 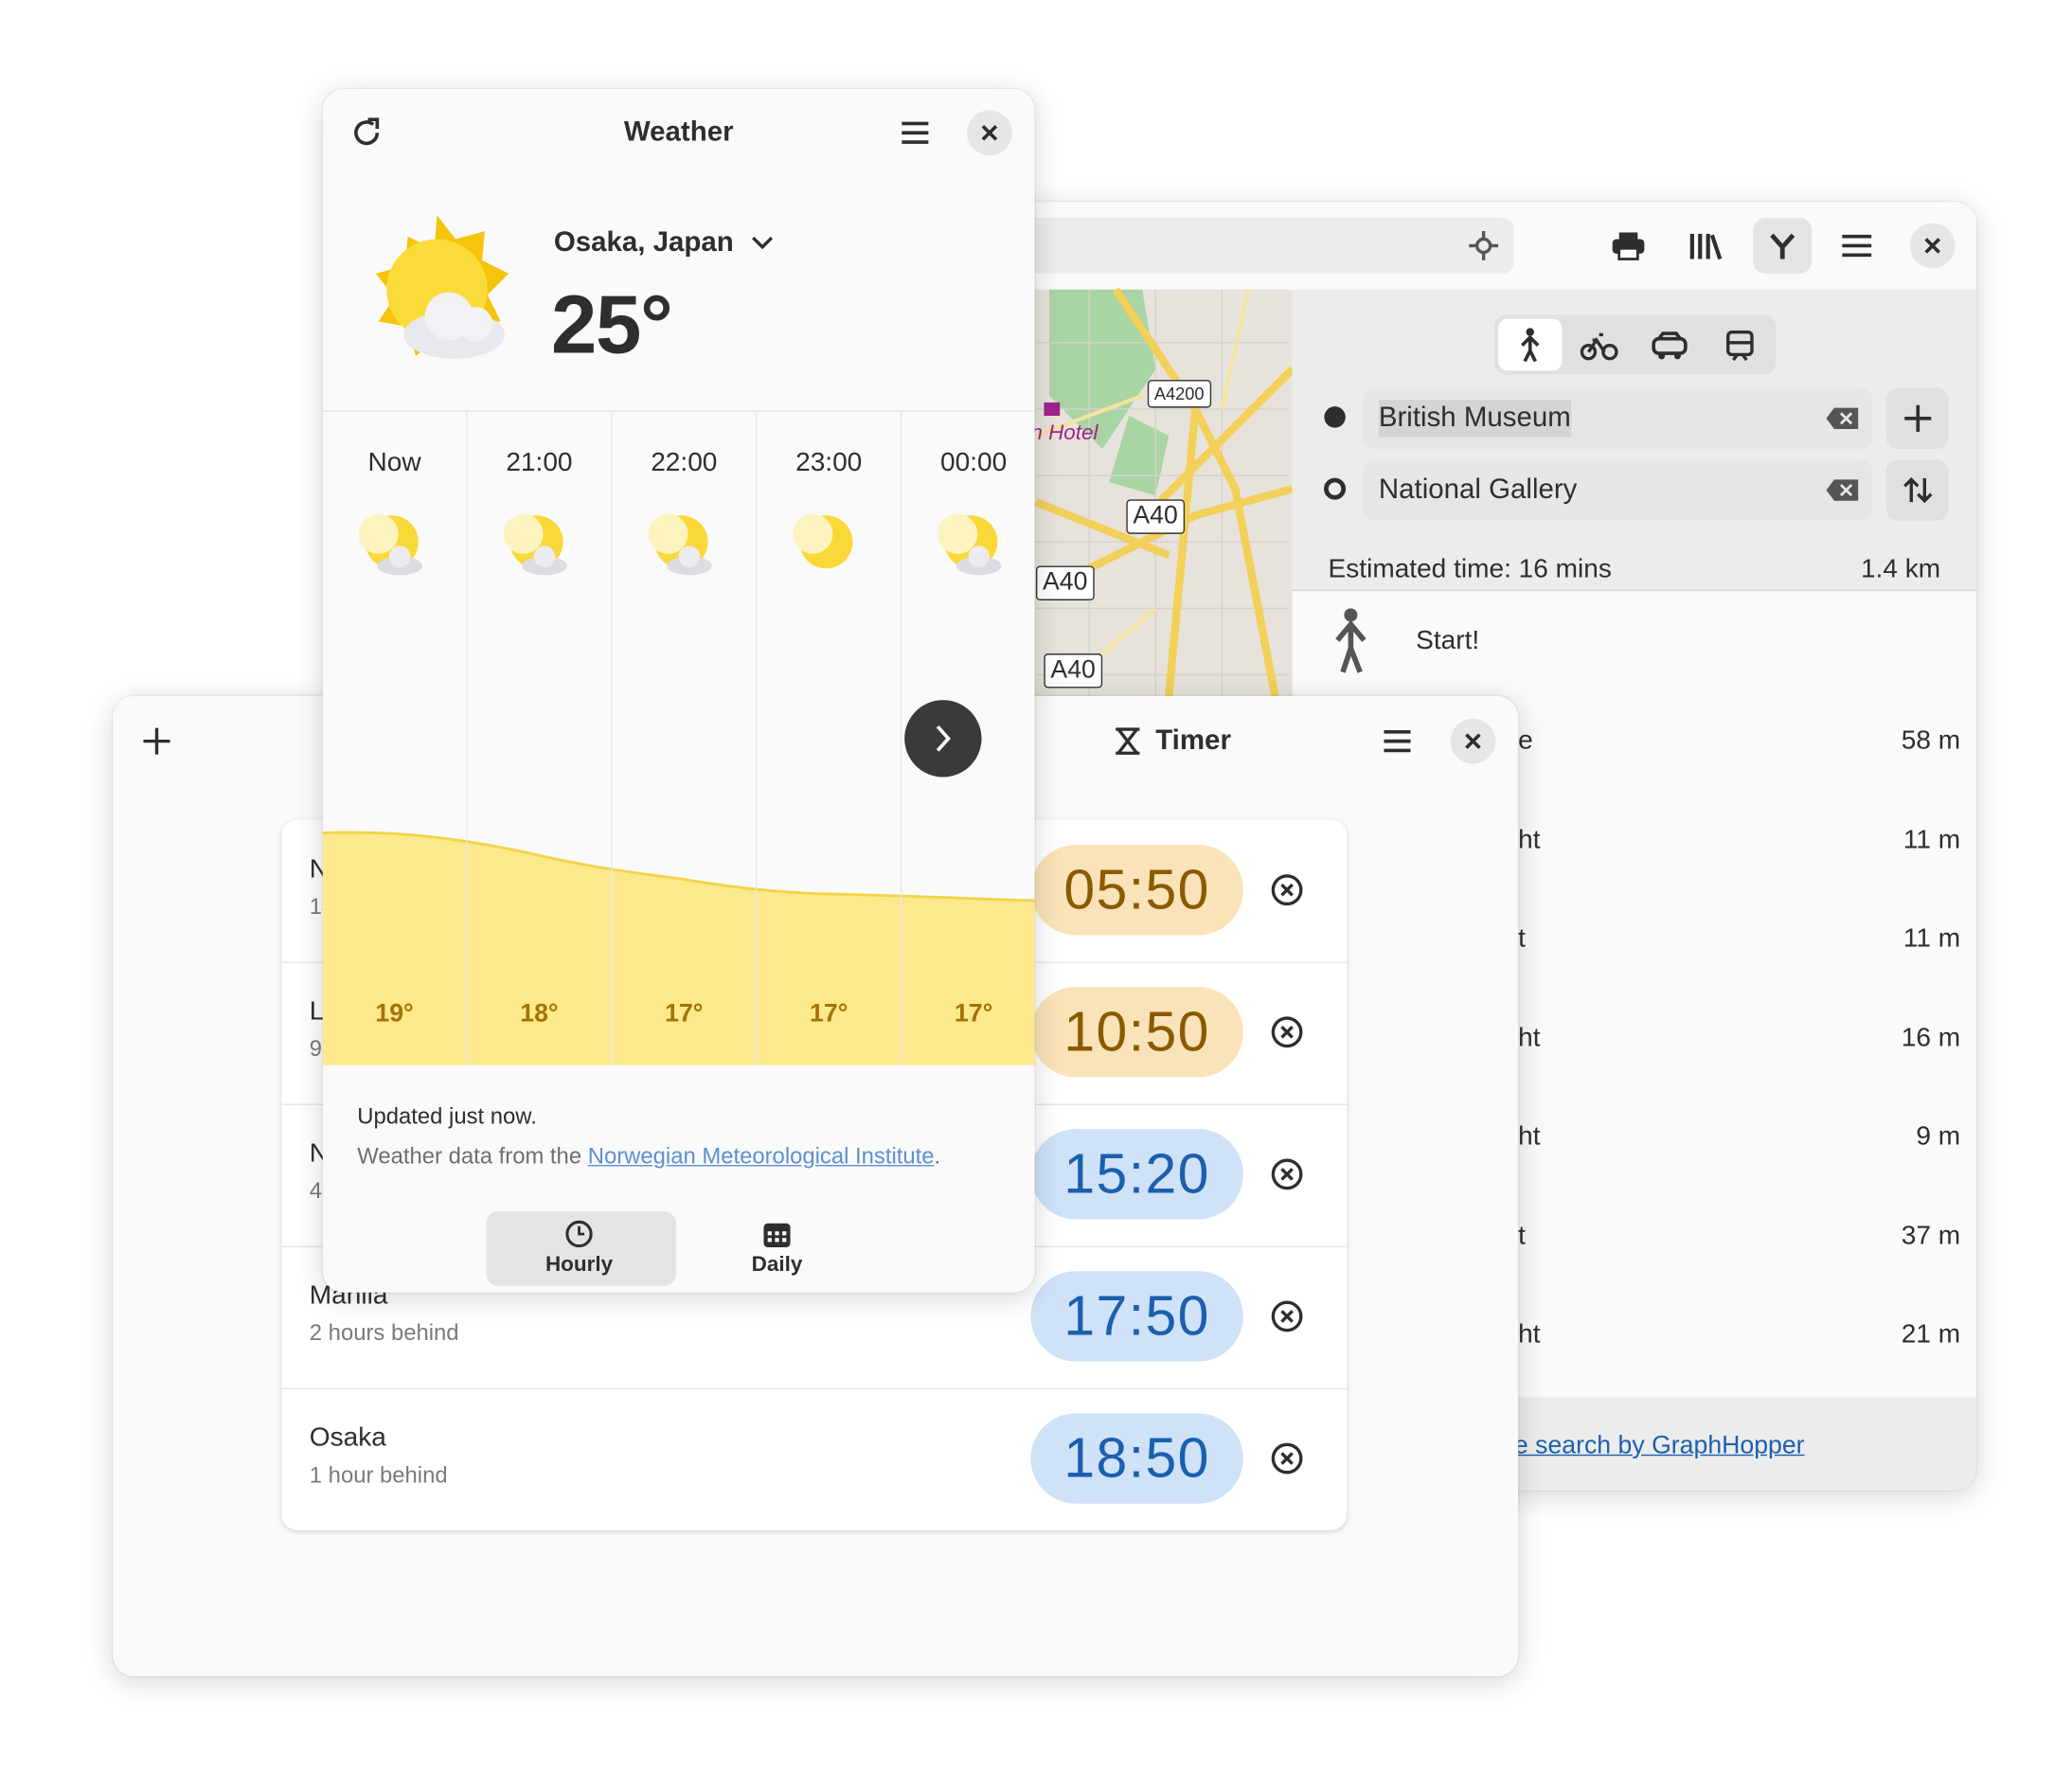 What do you see at coordinates (539, 1014) in the screenshot?
I see `hour-temperature: 18°` at bounding box center [539, 1014].